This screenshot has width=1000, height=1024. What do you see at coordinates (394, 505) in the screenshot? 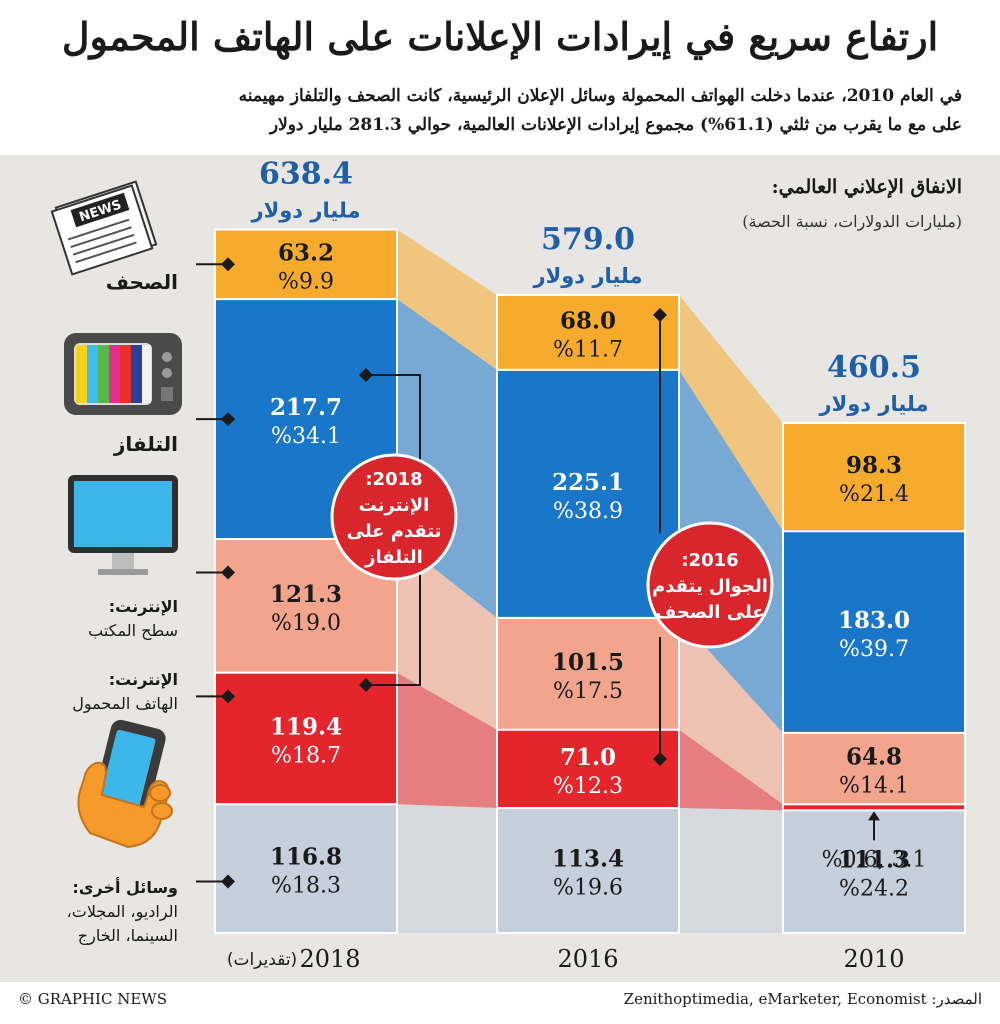
I see `callout-text-0-1: الإنترنت` at bounding box center [394, 505].